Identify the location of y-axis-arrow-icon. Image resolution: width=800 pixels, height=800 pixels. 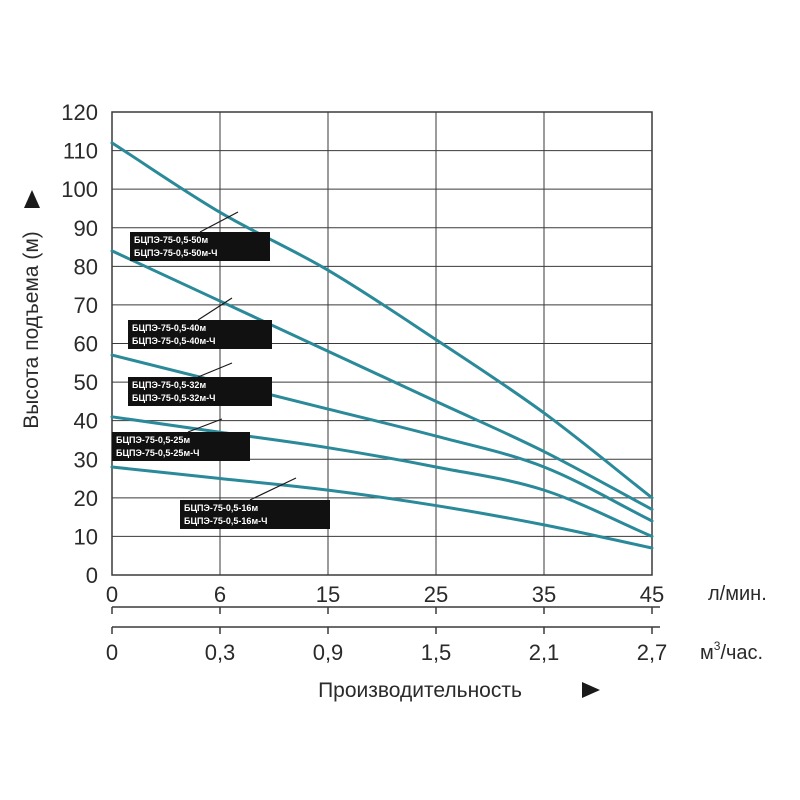
(32, 199).